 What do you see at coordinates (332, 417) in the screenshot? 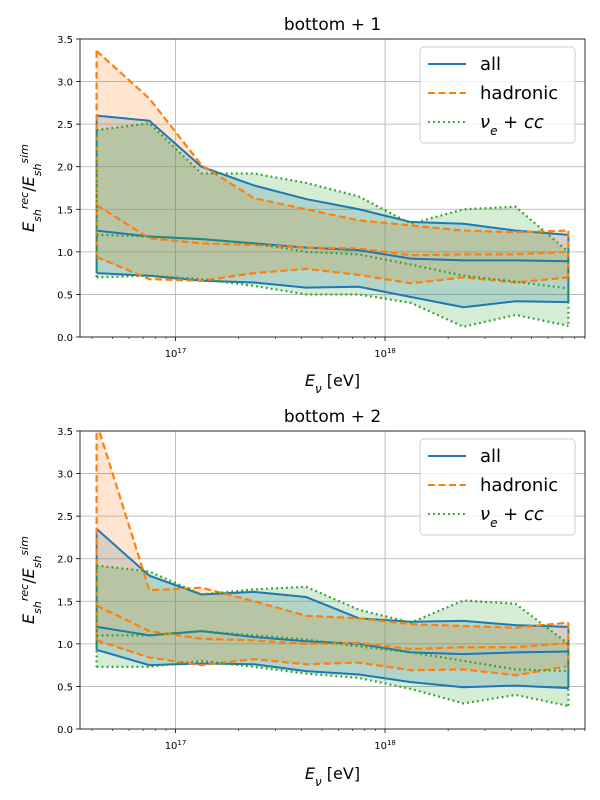
I see `chart-title: bottom + 2` at bounding box center [332, 417].